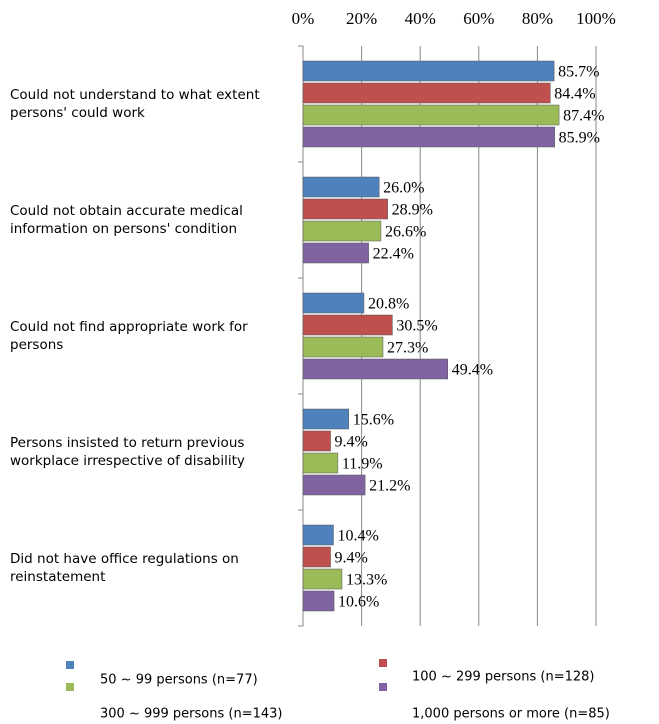 The image size is (659, 724). I want to click on x-tick-label: 60%, so click(478, 18).